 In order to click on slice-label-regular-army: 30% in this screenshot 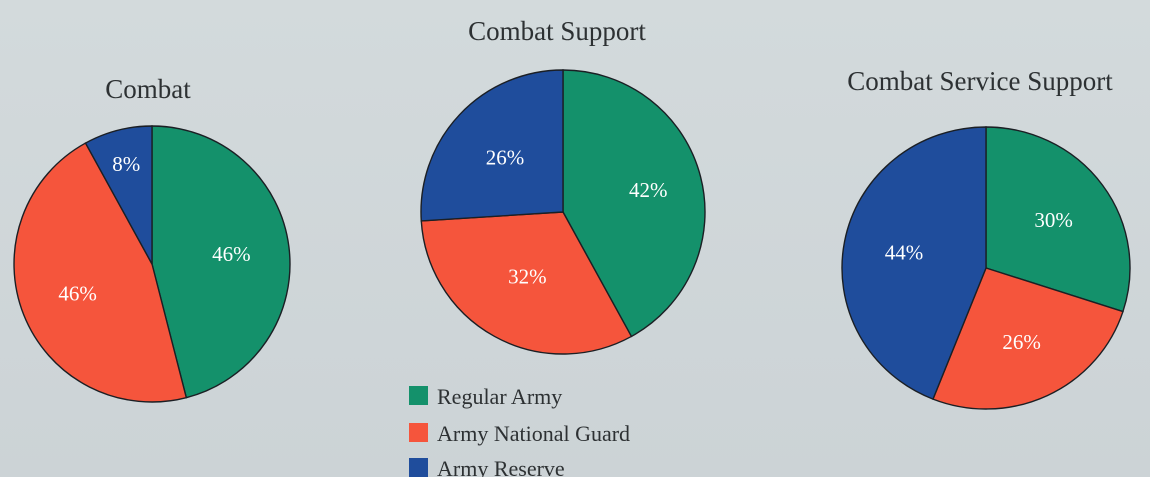, I will do `click(1053, 220)`.